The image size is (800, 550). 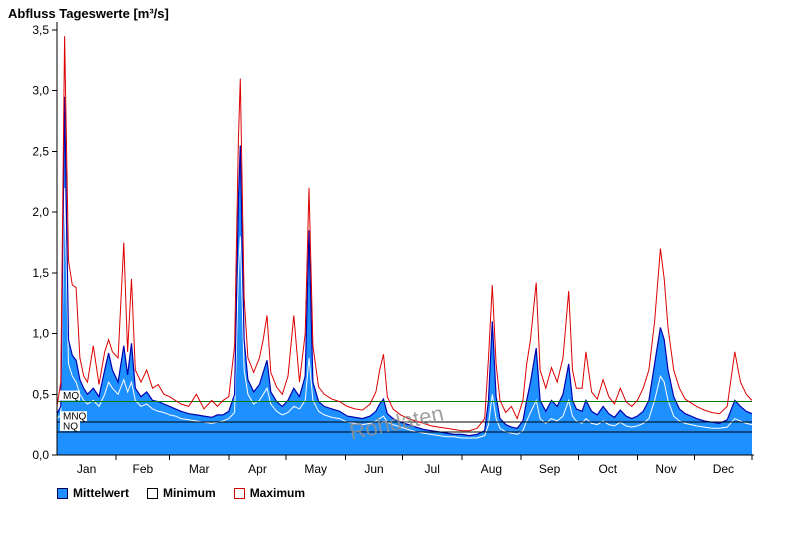 I want to click on legend-item-minimum: Minimum, so click(x=181, y=493).